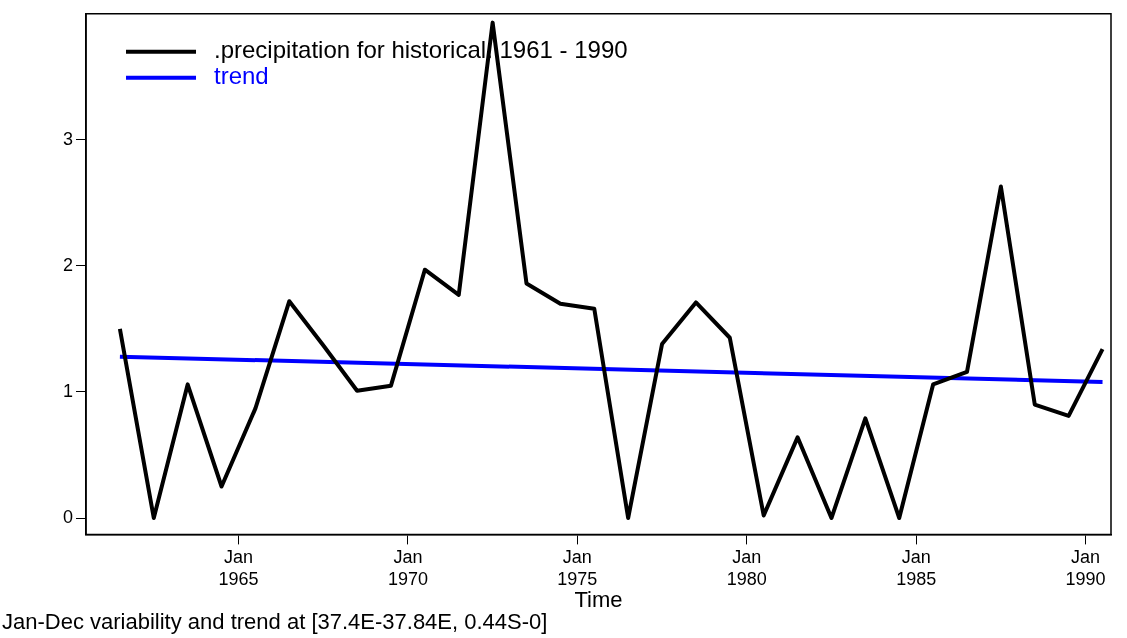  What do you see at coordinates (68, 390) in the screenshot?
I see `y-tick-label: 1` at bounding box center [68, 390].